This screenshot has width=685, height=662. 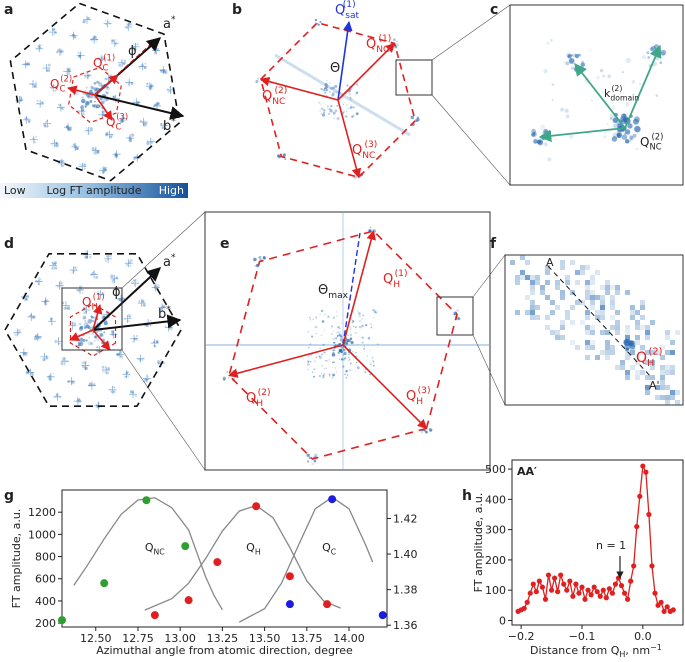 What do you see at coordinates (596, 651) in the screenshot?
I see `x-axis-label: Distance from QH, nm−1` at bounding box center [596, 651].